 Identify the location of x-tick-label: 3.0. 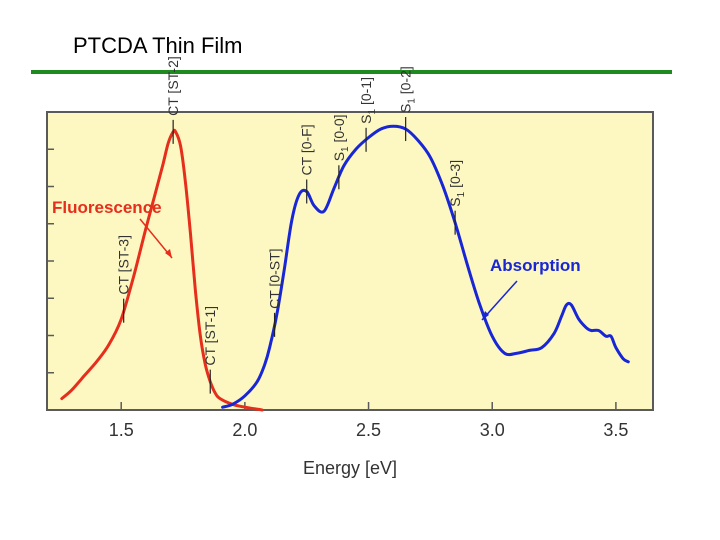
(492, 430).